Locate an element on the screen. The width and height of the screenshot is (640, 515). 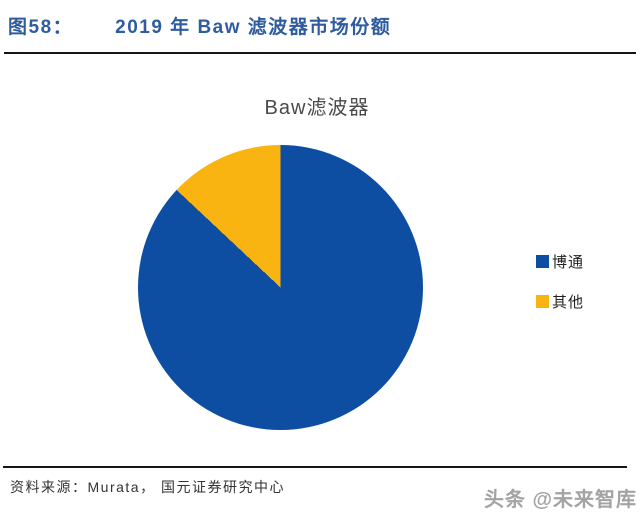
figure-label: 图58： is located at coordinates (41, 27).